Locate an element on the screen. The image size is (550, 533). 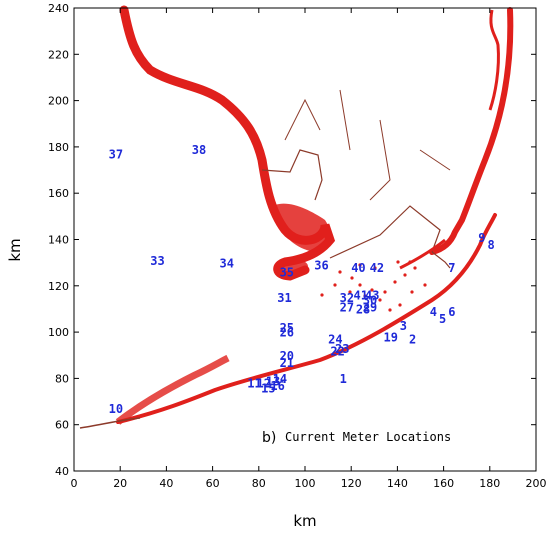
station-label-6: 6 is located at coordinates (451, 312).